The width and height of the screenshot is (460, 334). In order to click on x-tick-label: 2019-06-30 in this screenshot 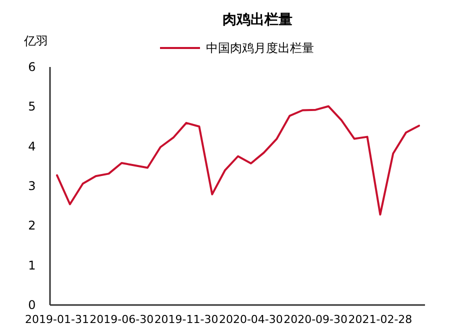, I will do `click(122, 319)`.